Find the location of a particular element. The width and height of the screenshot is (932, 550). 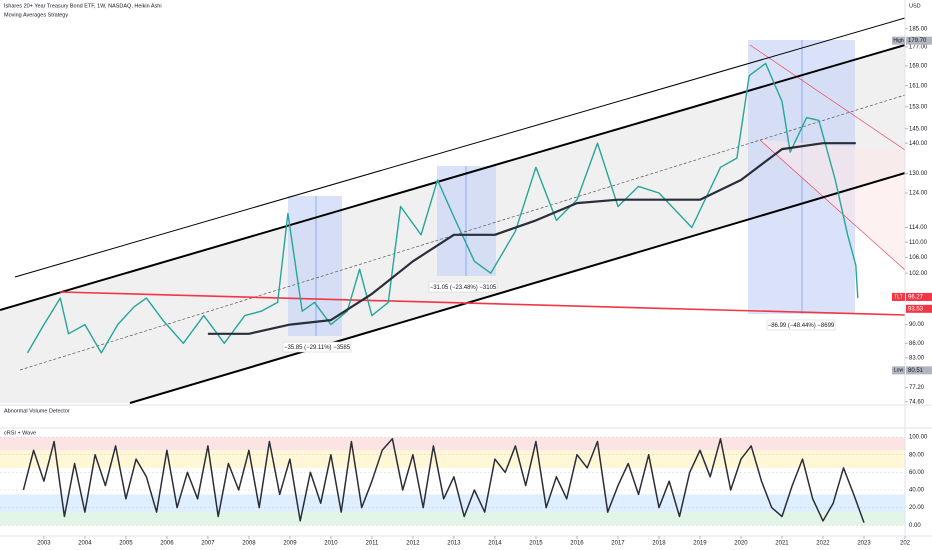

price-label-name: Low is located at coordinates (899, 371).